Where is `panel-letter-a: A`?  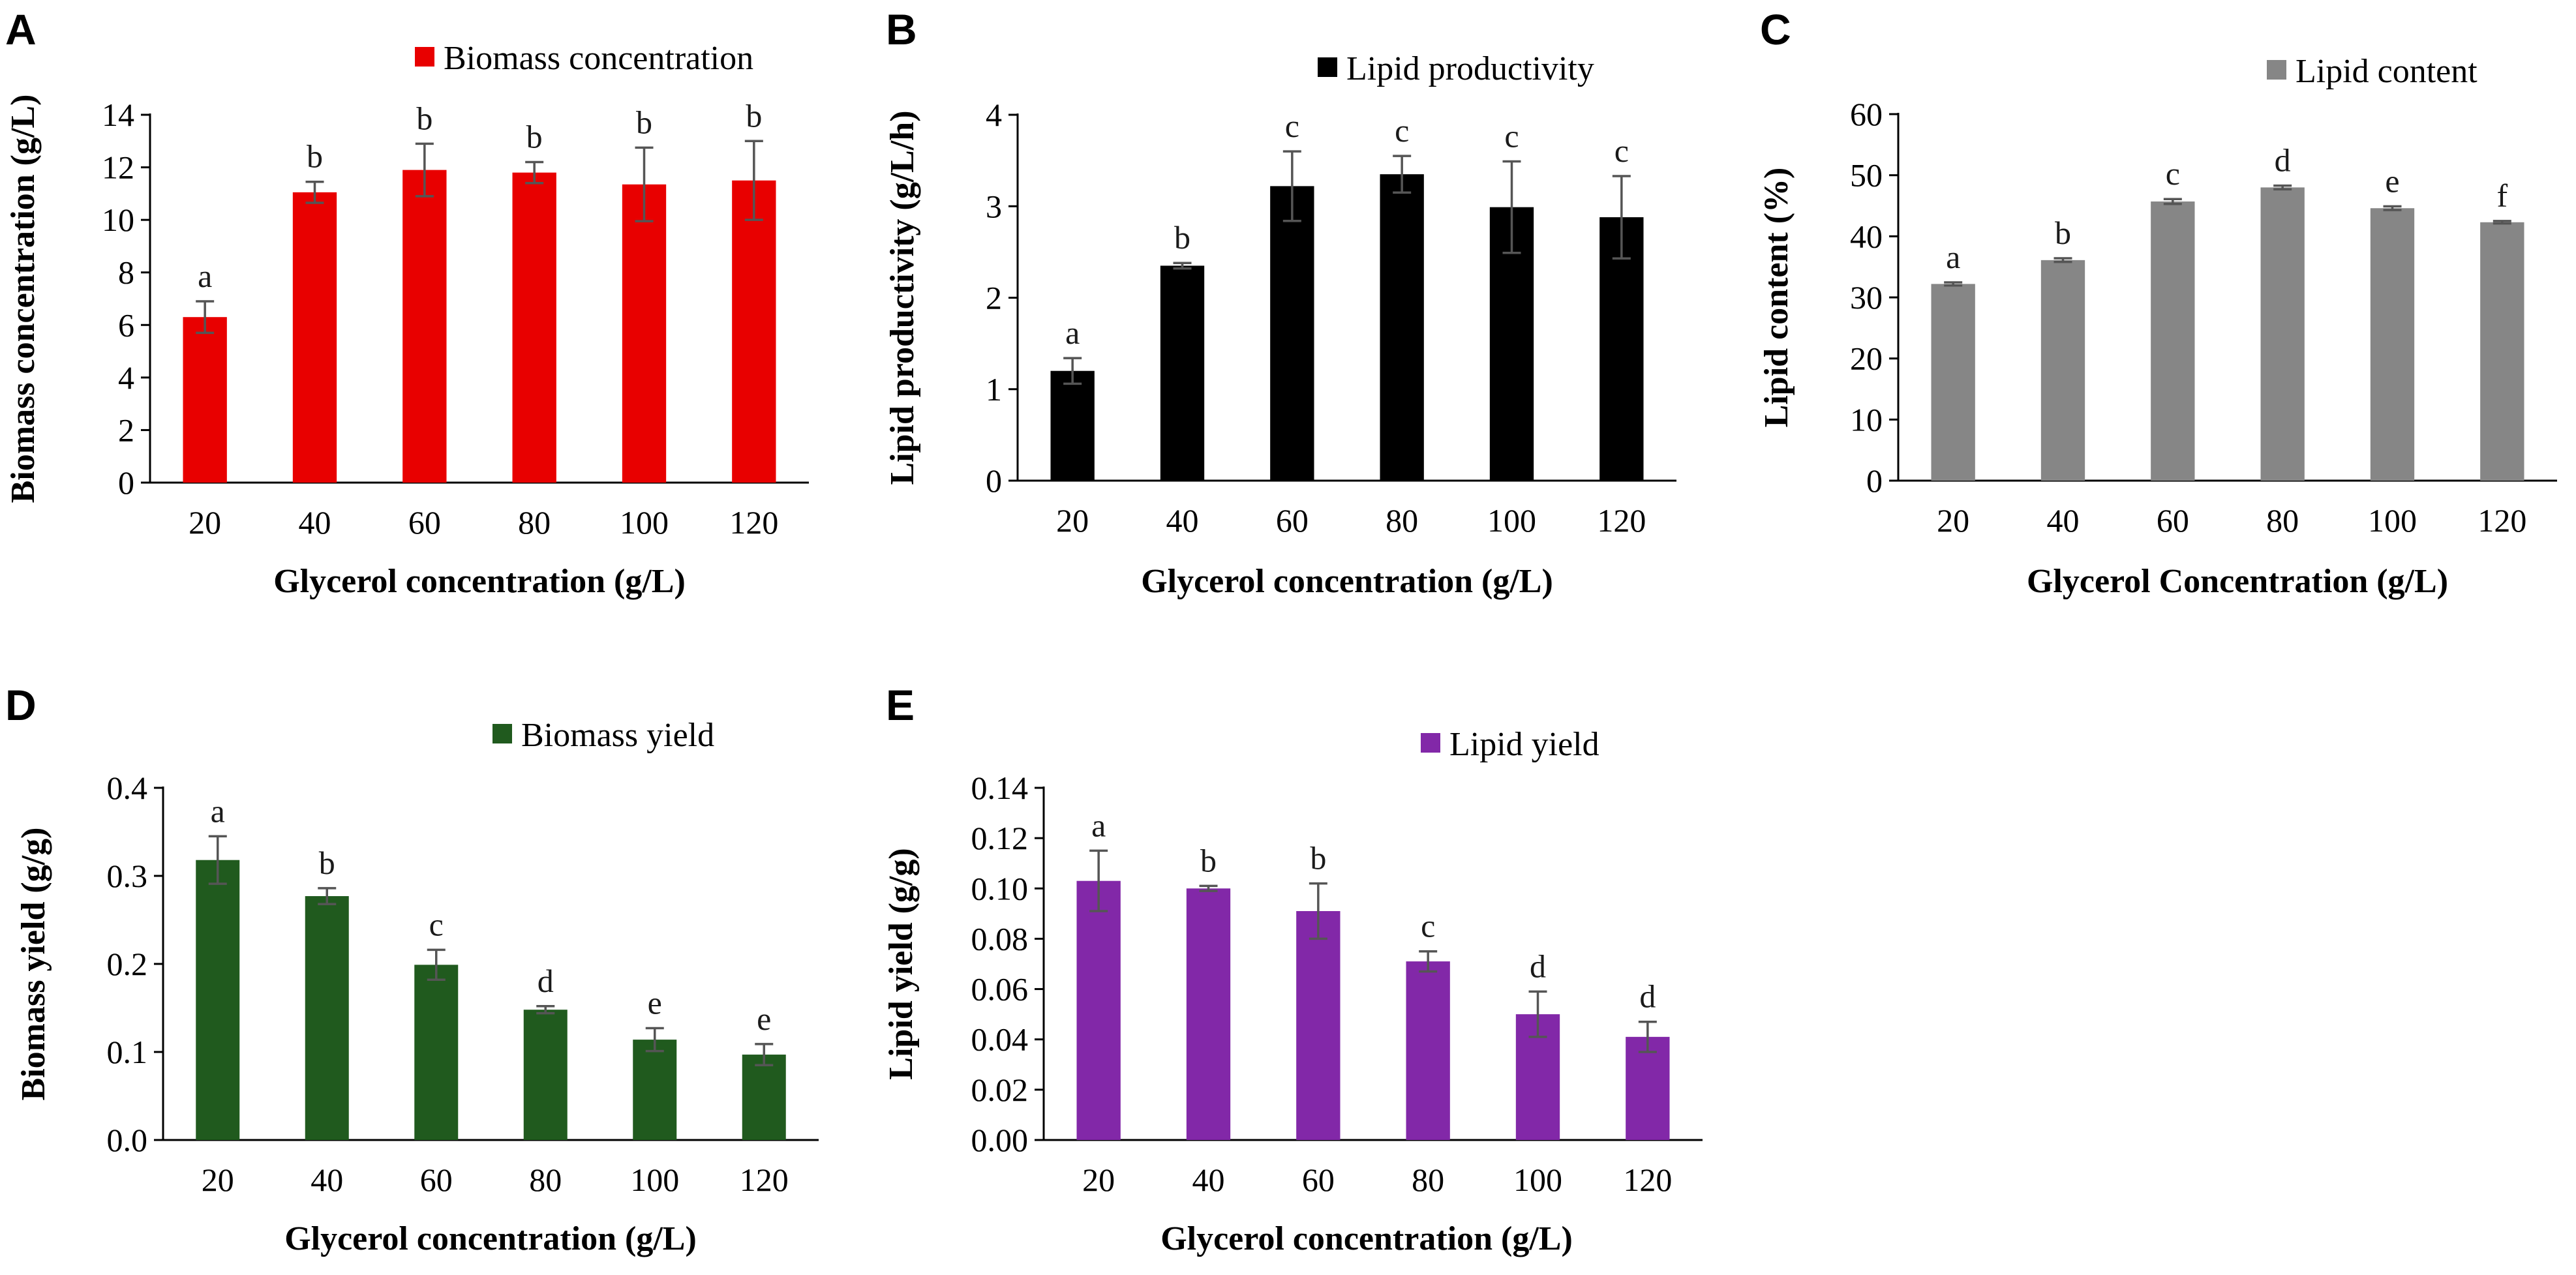 panel-letter-a: A is located at coordinates (21, 29).